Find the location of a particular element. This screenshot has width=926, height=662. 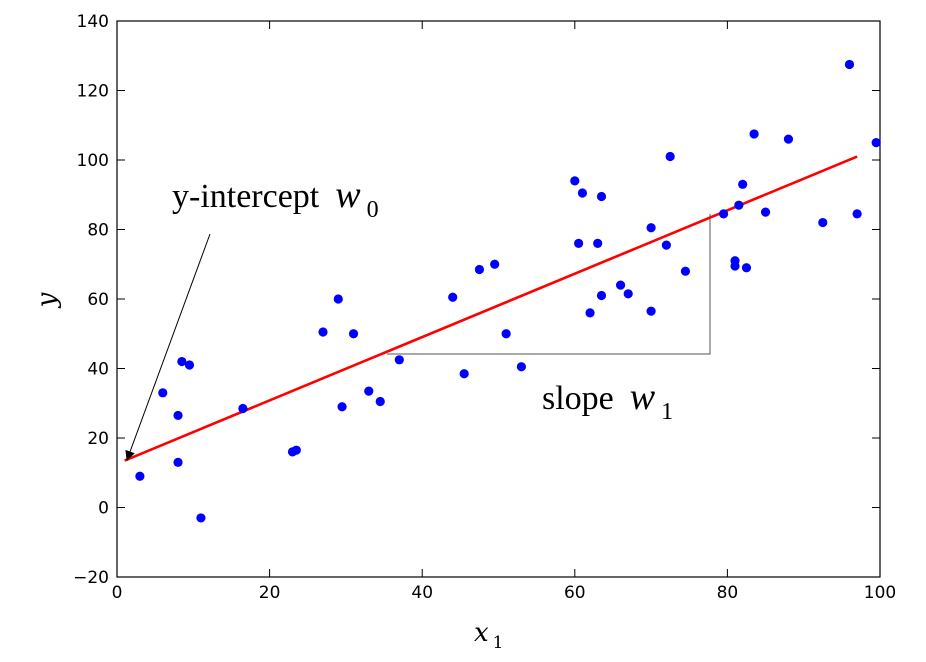

y-tick-labels: −20 0 20 40 60 80 100 120 140 is located at coordinates (91, 300).